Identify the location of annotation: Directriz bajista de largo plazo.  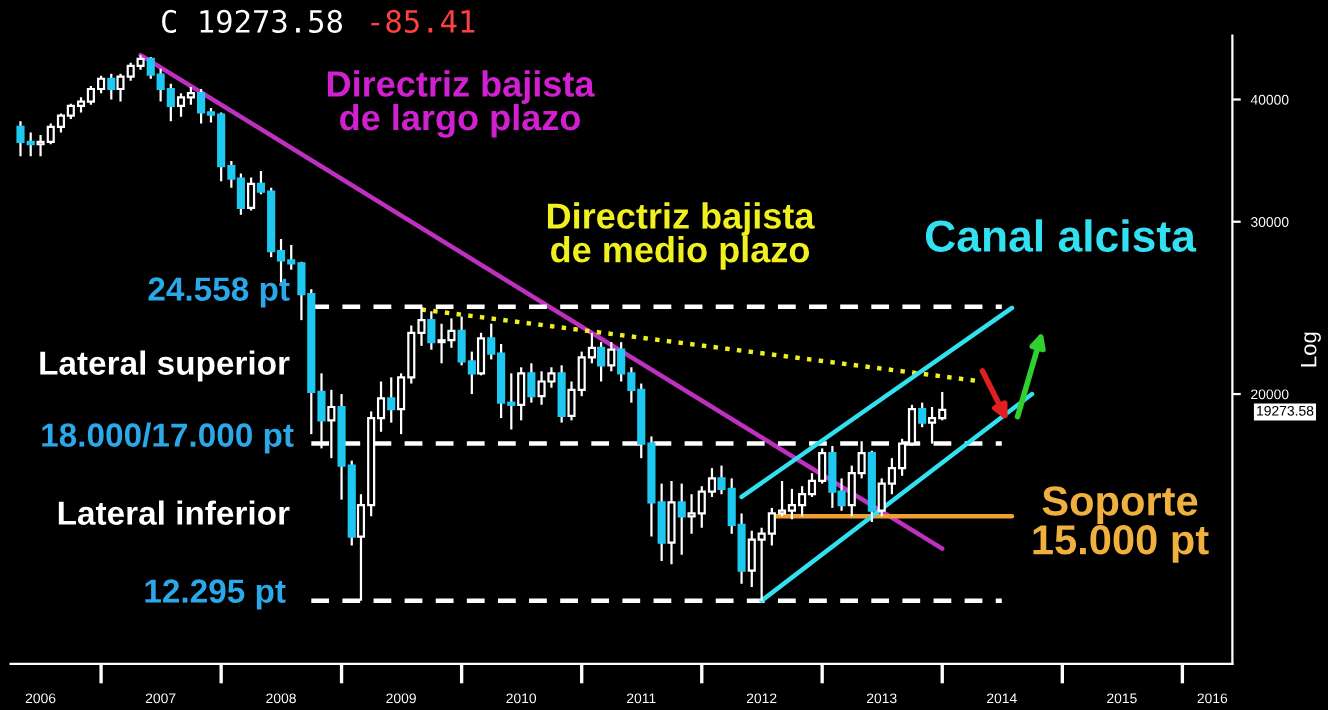
(461, 104).